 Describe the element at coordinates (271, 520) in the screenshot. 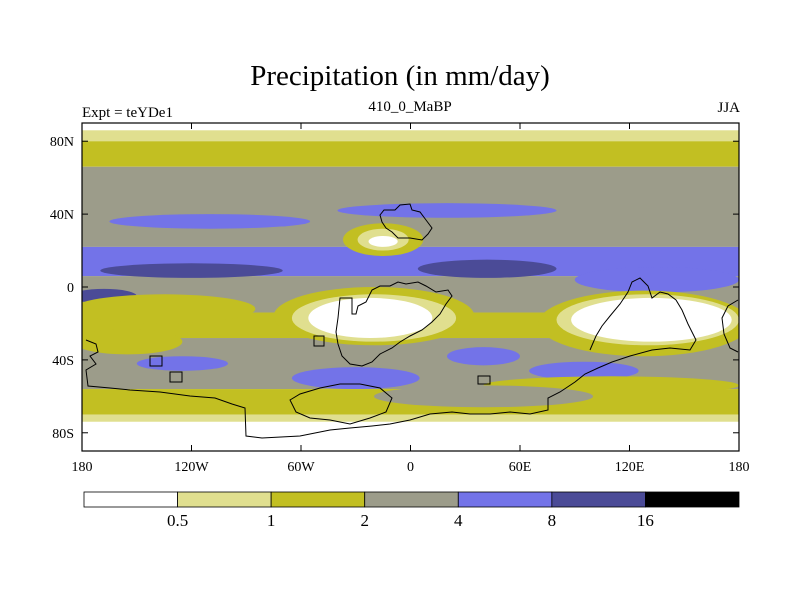

I see `colorbar-label-1: 1` at that location.